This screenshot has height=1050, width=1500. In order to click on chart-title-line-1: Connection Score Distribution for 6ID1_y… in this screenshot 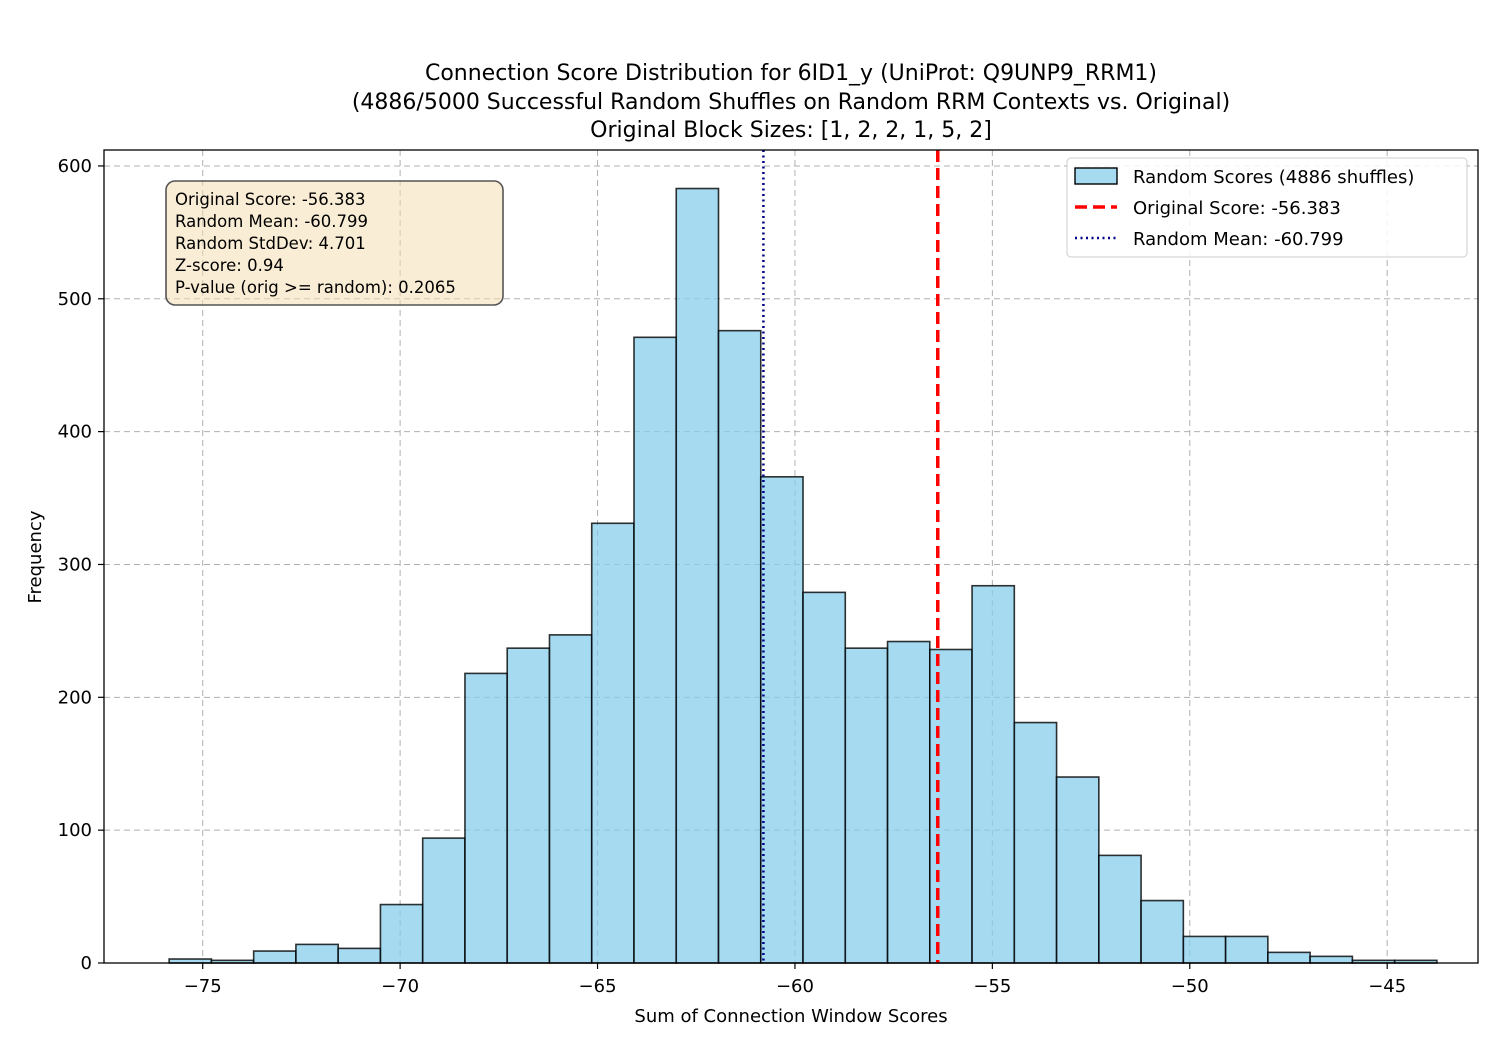, I will do `click(791, 73)`.